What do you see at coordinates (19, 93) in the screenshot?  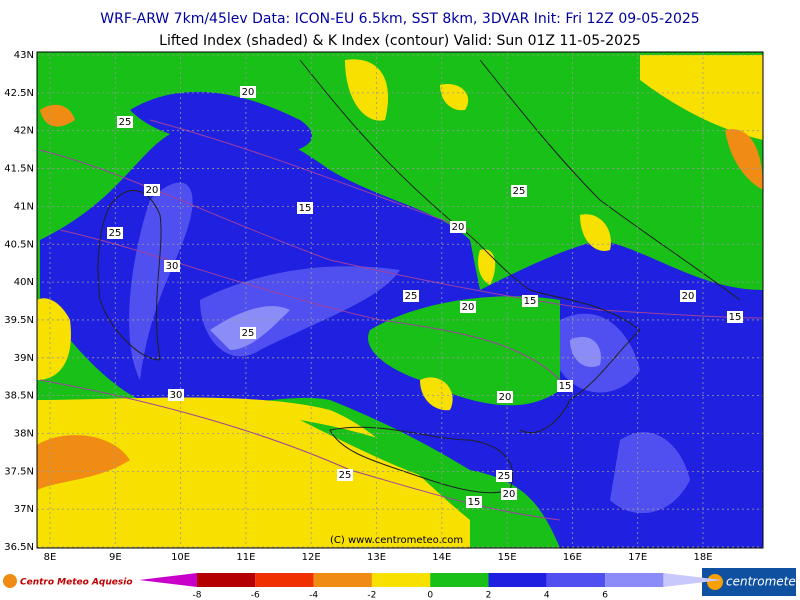 I see `lat-label: 42.5N` at bounding box center [19, 93].